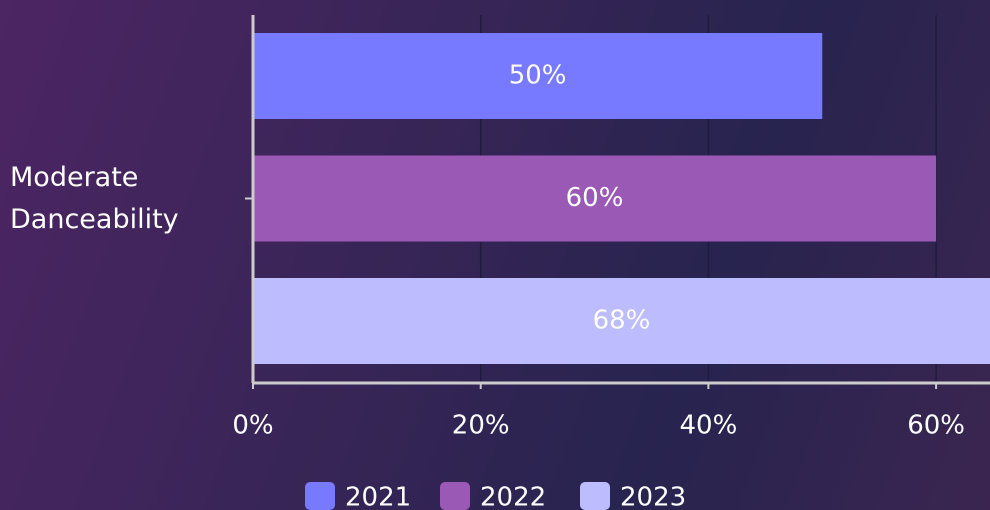 The image size is (990, 510). I want to click on data-label: 50%, so click(538, 76).